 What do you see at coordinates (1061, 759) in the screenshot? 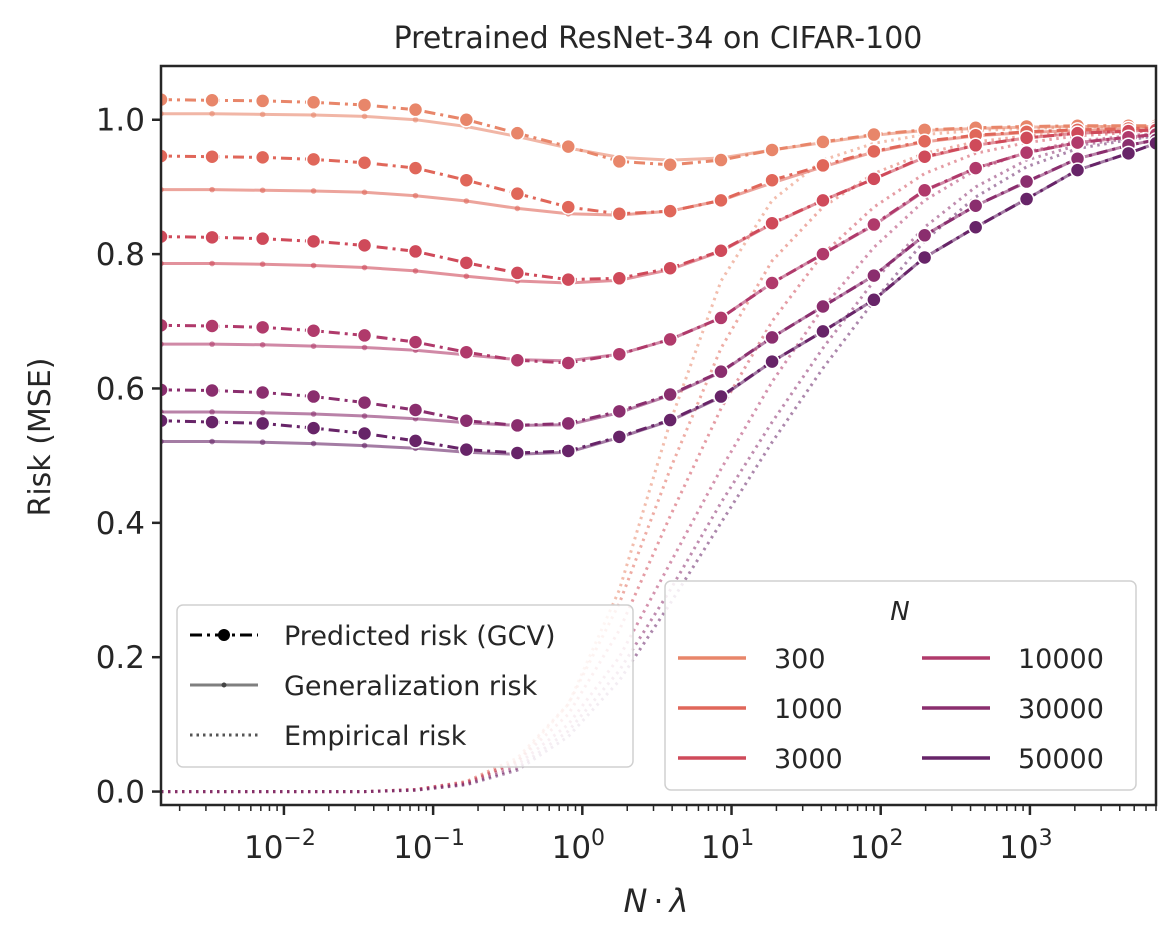
I see `legend-n-label: 50000` at bounding box center [1061, 759].